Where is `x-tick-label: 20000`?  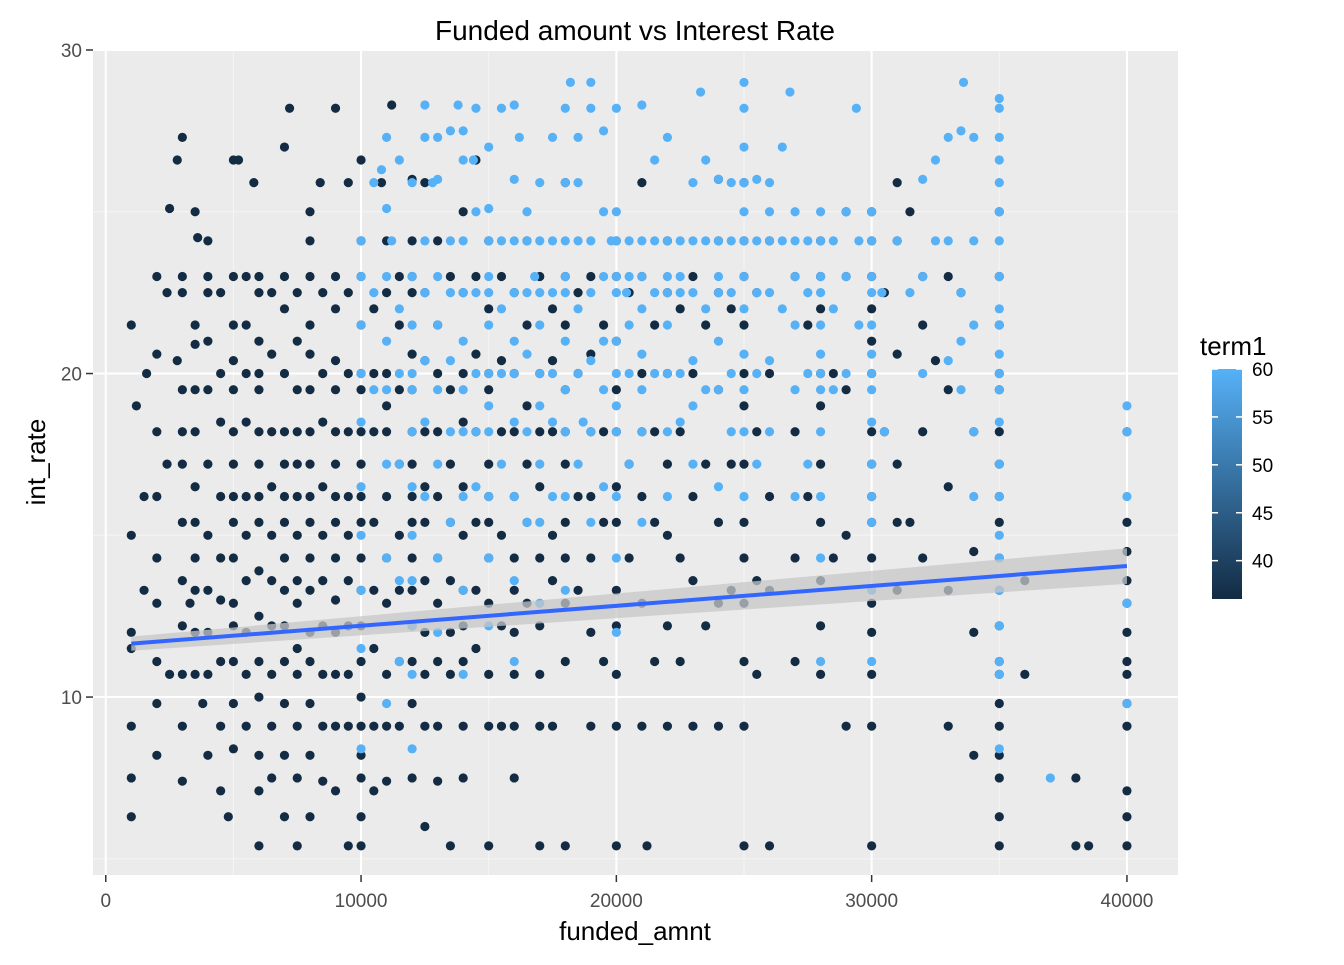
x-tick-label: 20000 is located at coordinates (616, 901).